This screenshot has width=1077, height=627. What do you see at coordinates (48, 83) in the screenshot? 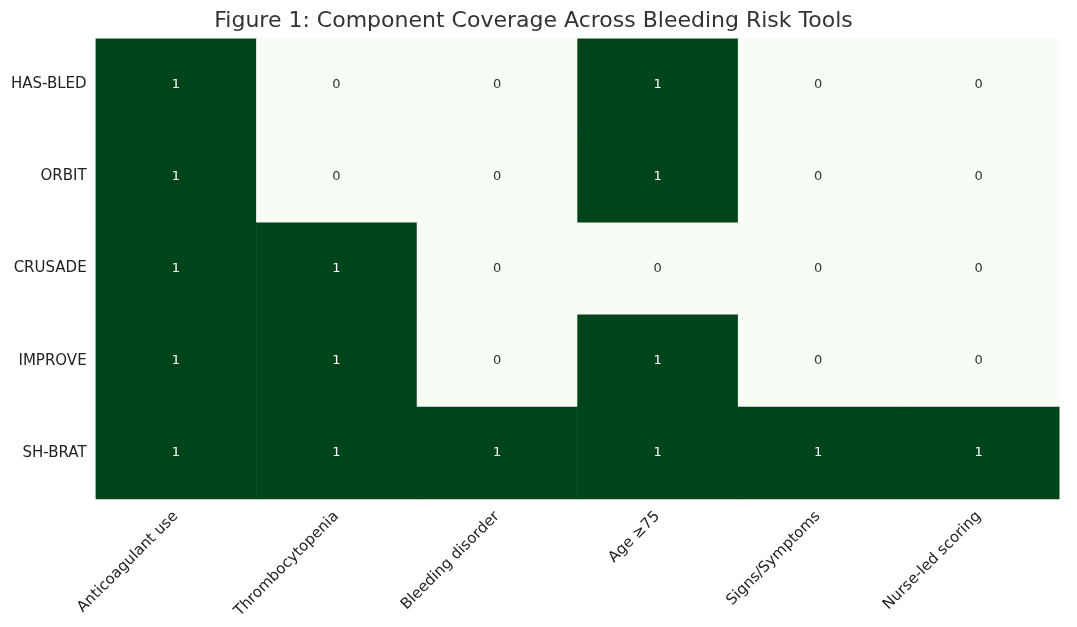
I see `y-tick-label: HAS-BLED` at bounding box center [48, 83].